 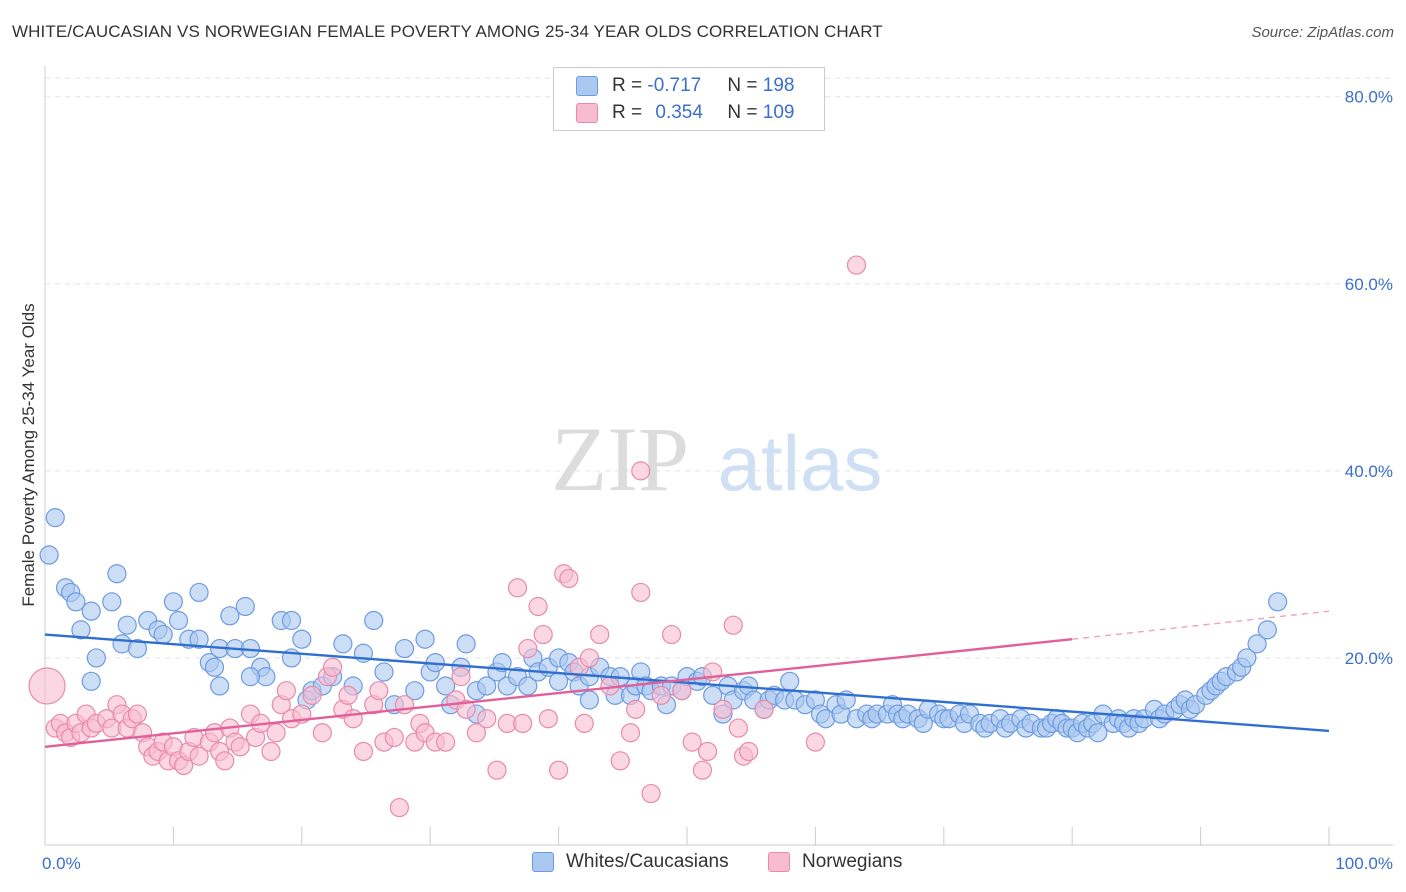 I want to click on legend-row-whites: R = -0.717 N = 198, so click(x=685, y=86).